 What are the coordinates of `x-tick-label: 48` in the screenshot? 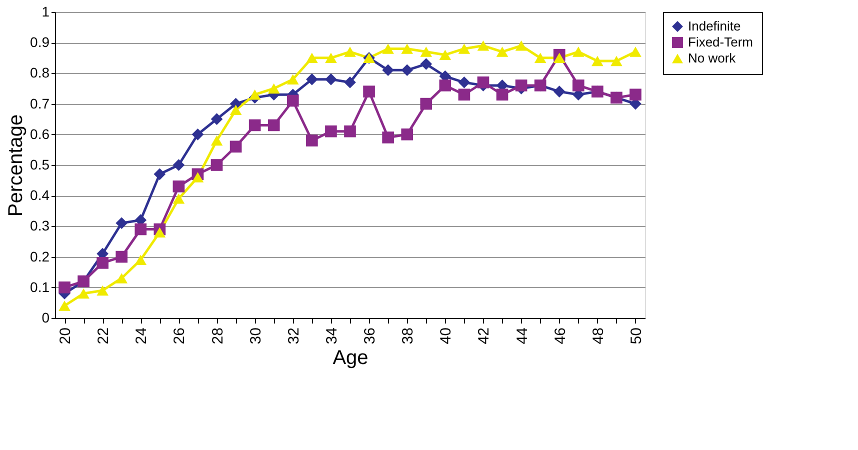 It's located at (598, 336).